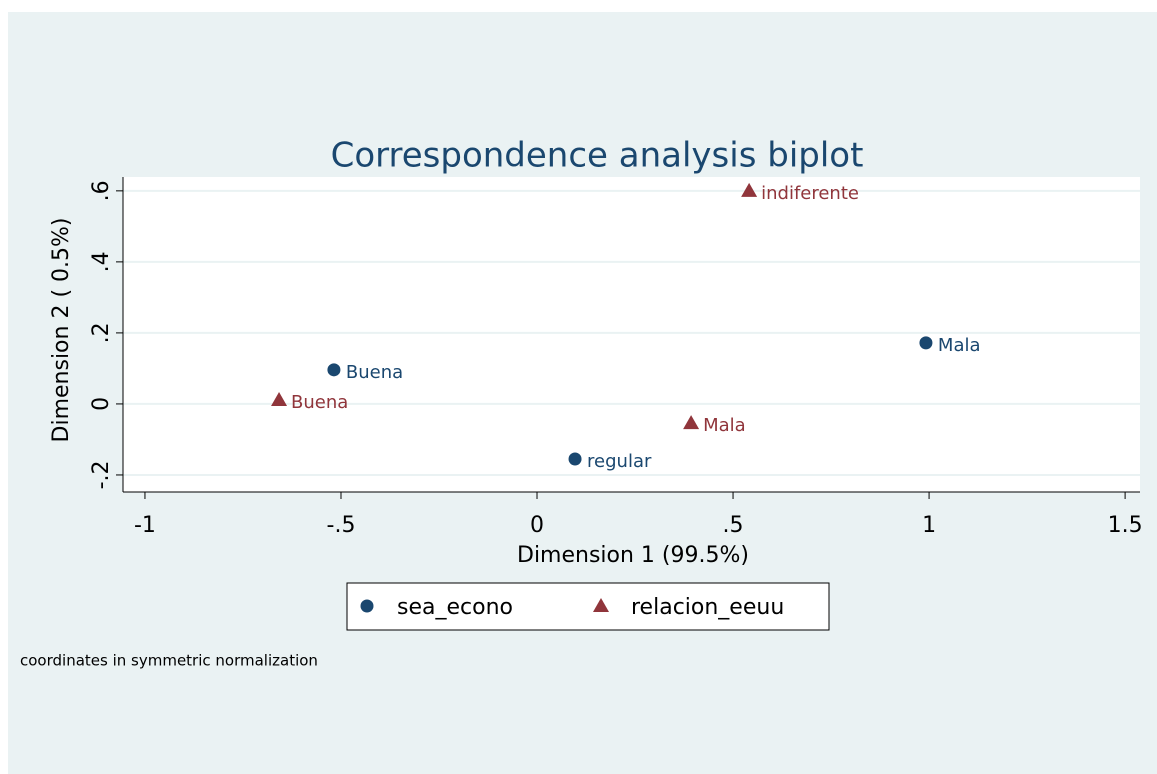 The height and width of the screenshot is (774, 1157). What do you see at coordinates (537, 525) in the screenshot?
I see `x-tick-label: 0` at bounding box center [537, 525].